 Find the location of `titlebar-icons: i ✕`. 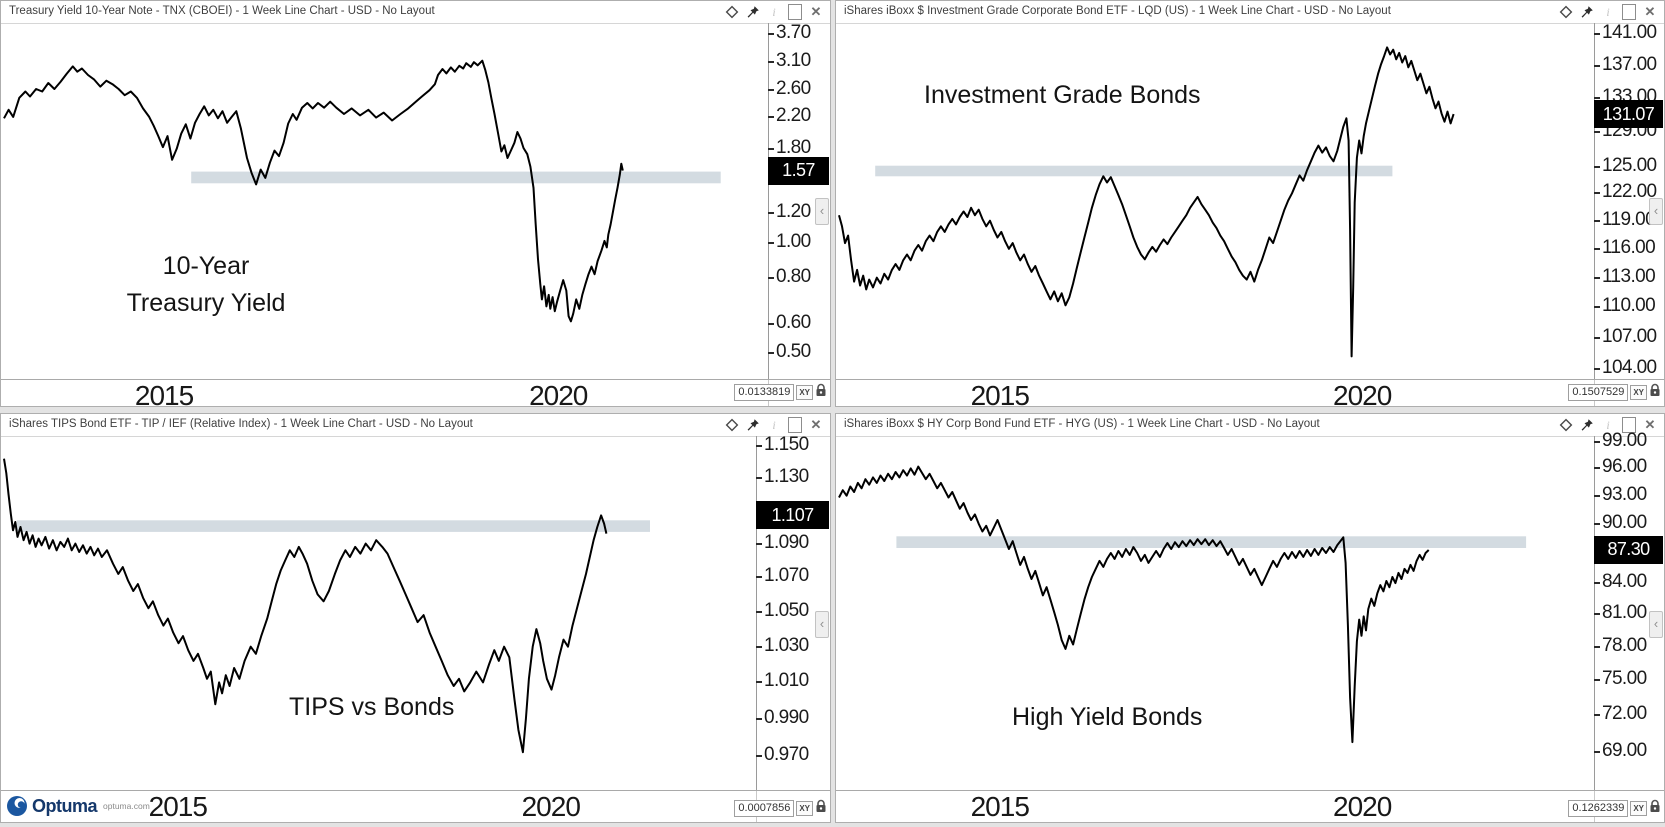

titlebar-icons: i ✕ is located at coordinates (774, 12).